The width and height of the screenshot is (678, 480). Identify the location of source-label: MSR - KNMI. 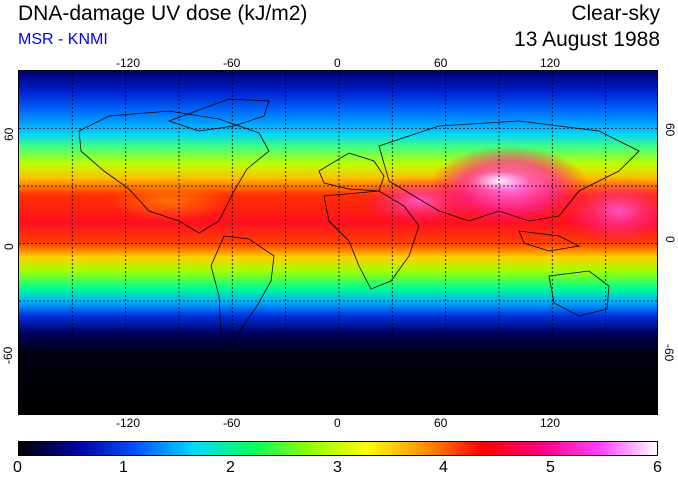
(63, 39).